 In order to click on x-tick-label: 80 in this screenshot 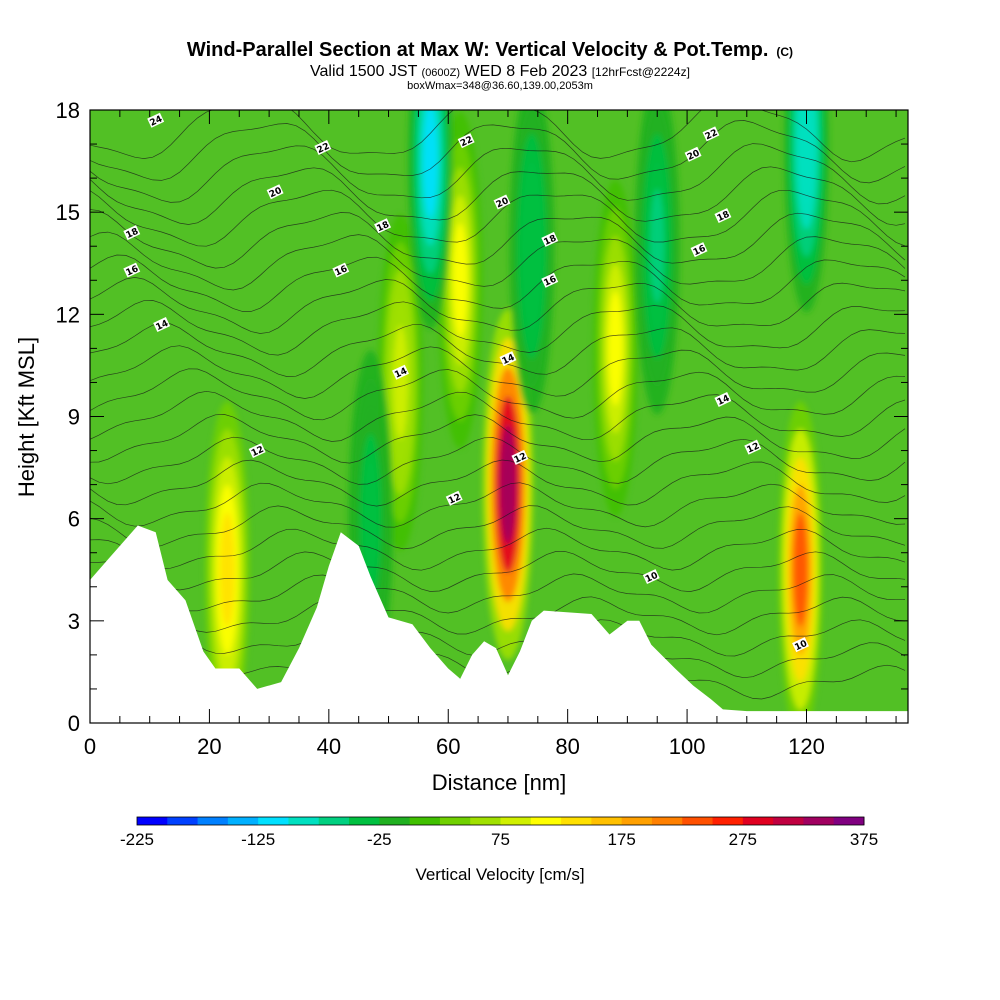, I will do `click(567, 746)`.